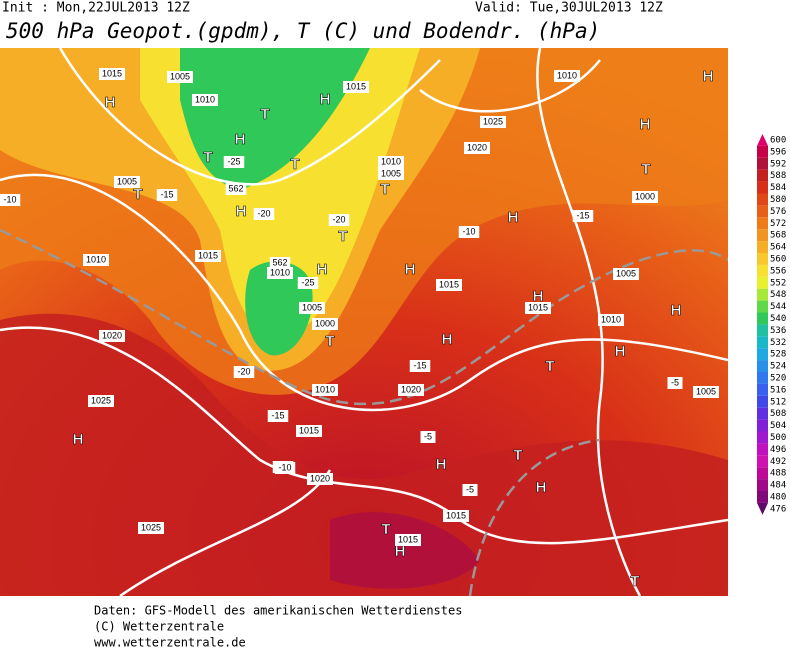 The height and width of the screenshot is (648, 790). What do you see at coordinates (778, 474) in the screenshot?
I see `legend-label: 488` at bounding box center [778, 474].